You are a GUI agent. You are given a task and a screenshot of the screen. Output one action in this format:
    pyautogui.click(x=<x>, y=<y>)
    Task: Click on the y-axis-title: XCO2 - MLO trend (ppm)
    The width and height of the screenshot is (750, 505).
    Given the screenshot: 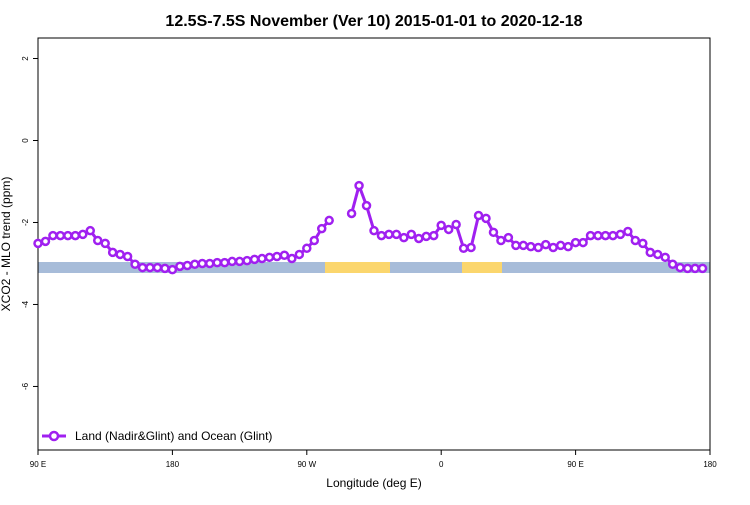 What is the action you would take?
    pyautogui.click(x=6, y=244)
    